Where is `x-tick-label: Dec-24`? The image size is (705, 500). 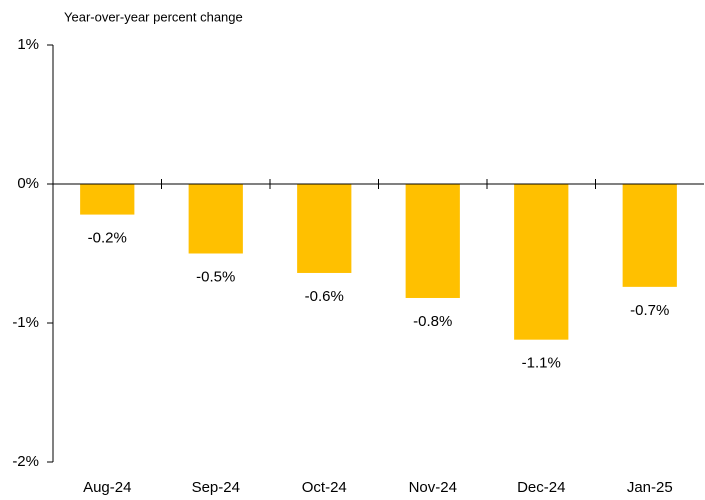
x-tick-label: Dec-24 is located at coordinates (541, 487).